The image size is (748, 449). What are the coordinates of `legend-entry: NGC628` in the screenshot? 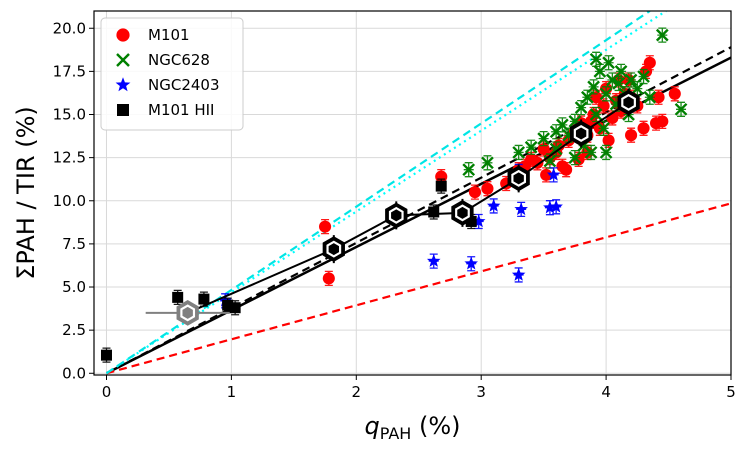 It's located at (163, 60).